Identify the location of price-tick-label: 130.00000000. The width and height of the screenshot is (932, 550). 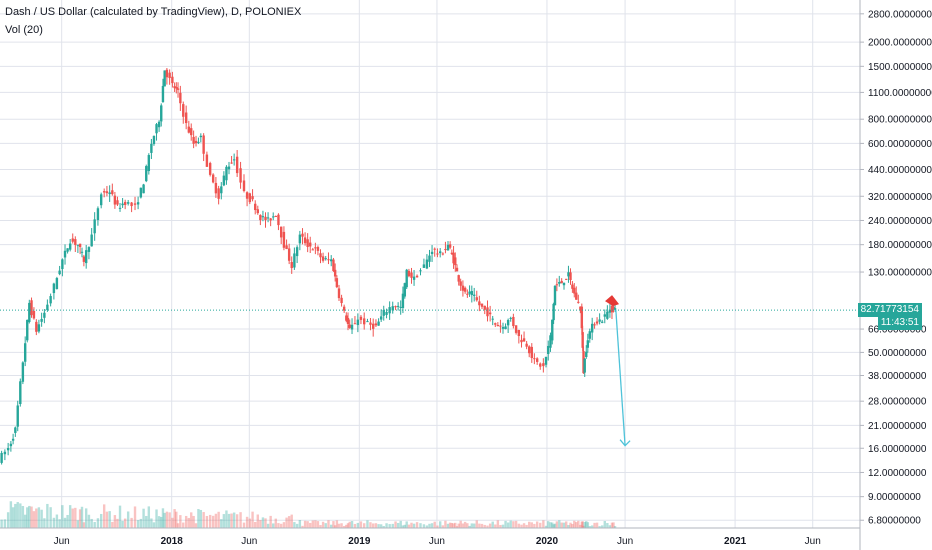
(900, 273).